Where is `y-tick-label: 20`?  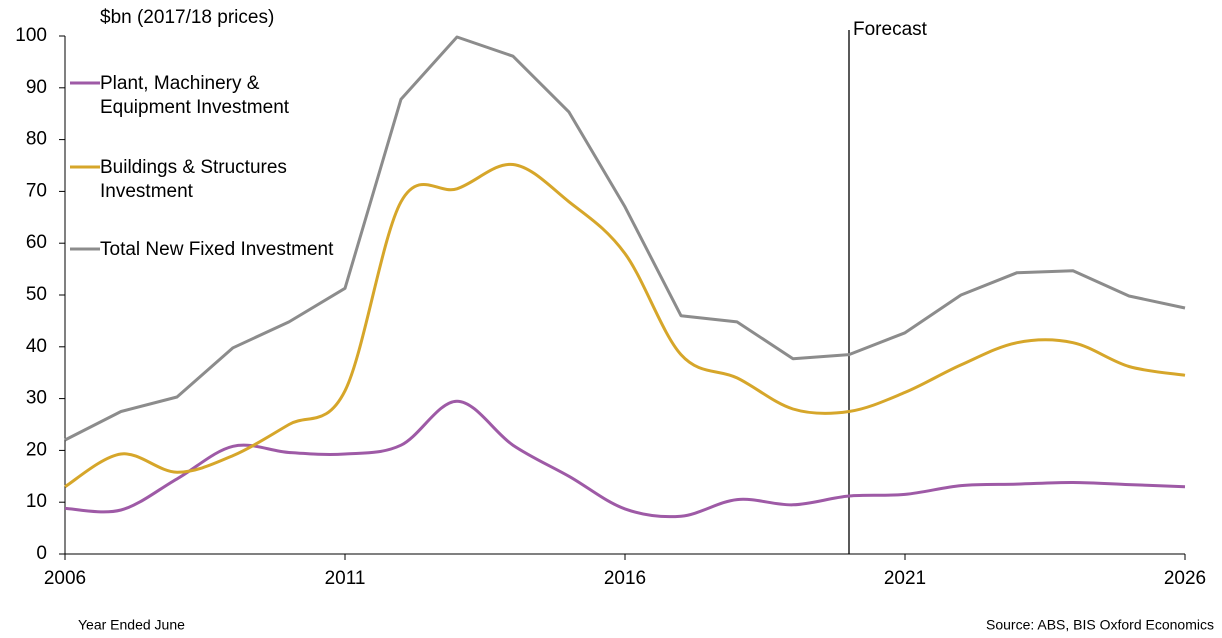 y-tick-label: 20 is located at coordinates (36, 449).